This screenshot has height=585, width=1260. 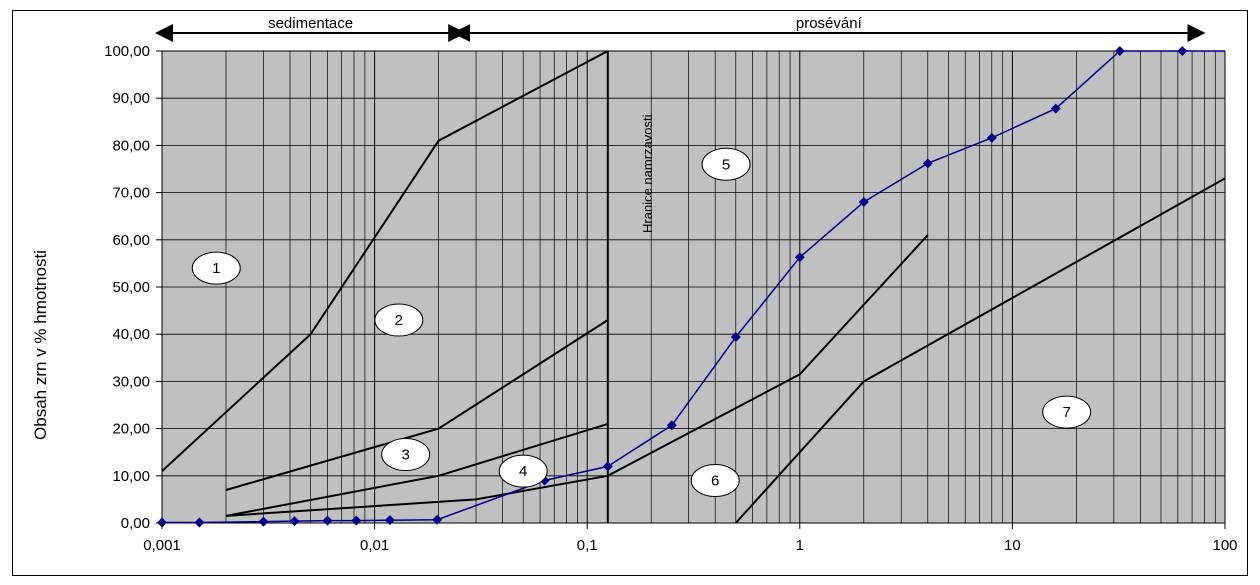 What do you see at coordinates (630, 287) in the screenshot?
I see `frost-boundary: Hranice namrzavosti` at bounding box center [630, 287].